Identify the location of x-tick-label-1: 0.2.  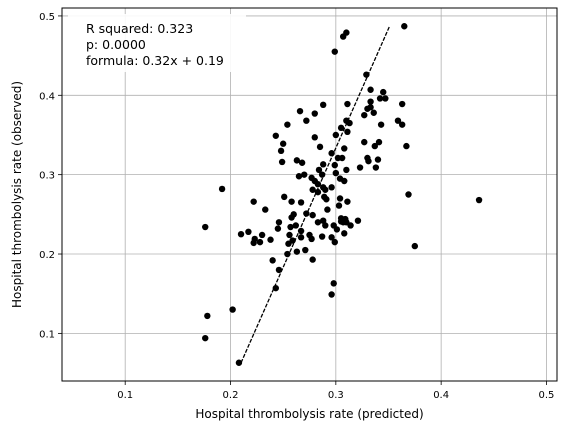
(231, 395).